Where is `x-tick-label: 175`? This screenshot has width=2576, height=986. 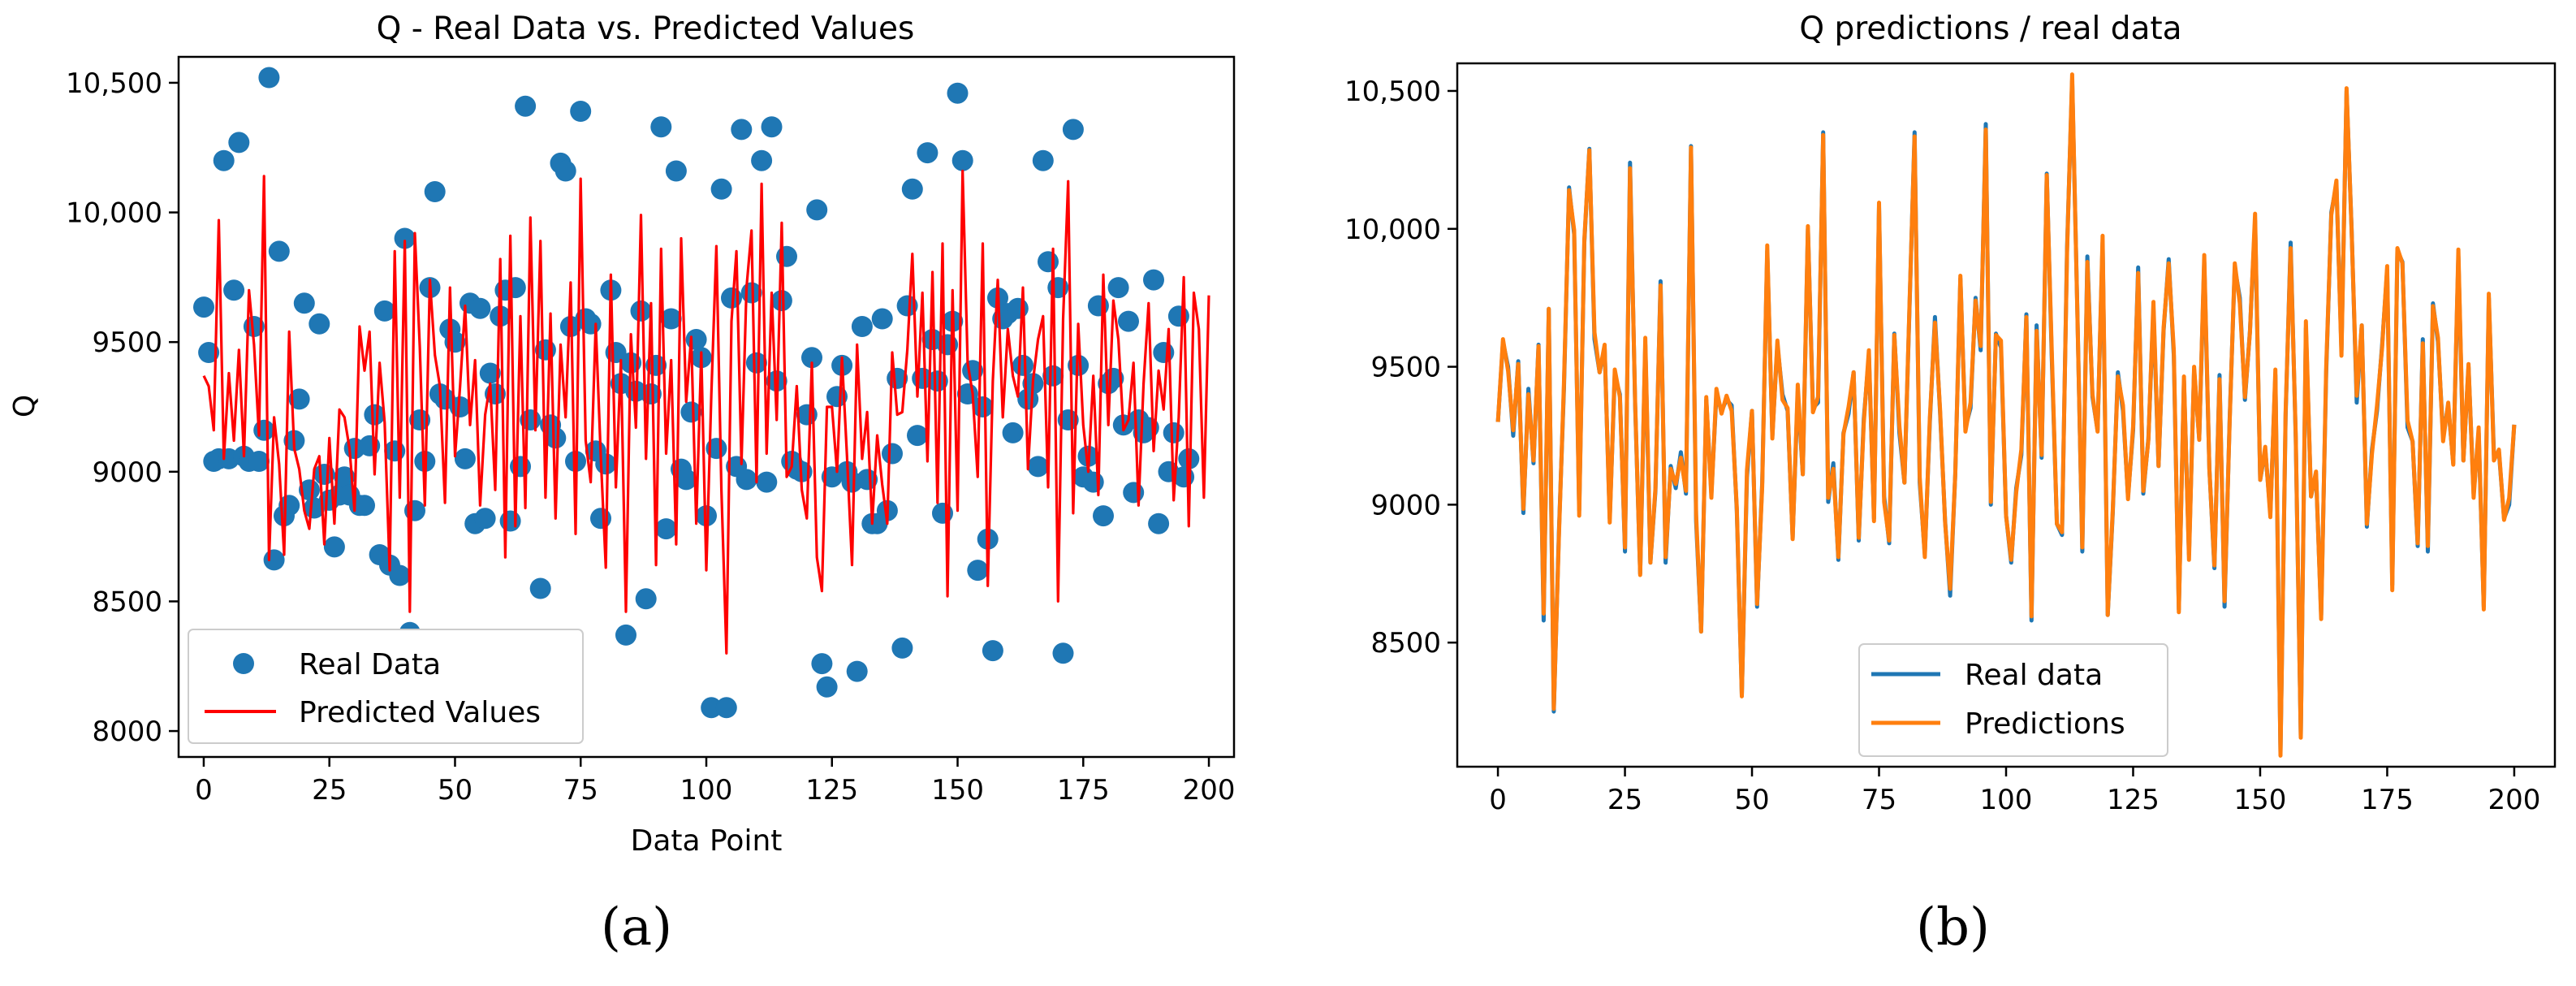
x-tick-label: 175 is located at coordinates (2387, 800).